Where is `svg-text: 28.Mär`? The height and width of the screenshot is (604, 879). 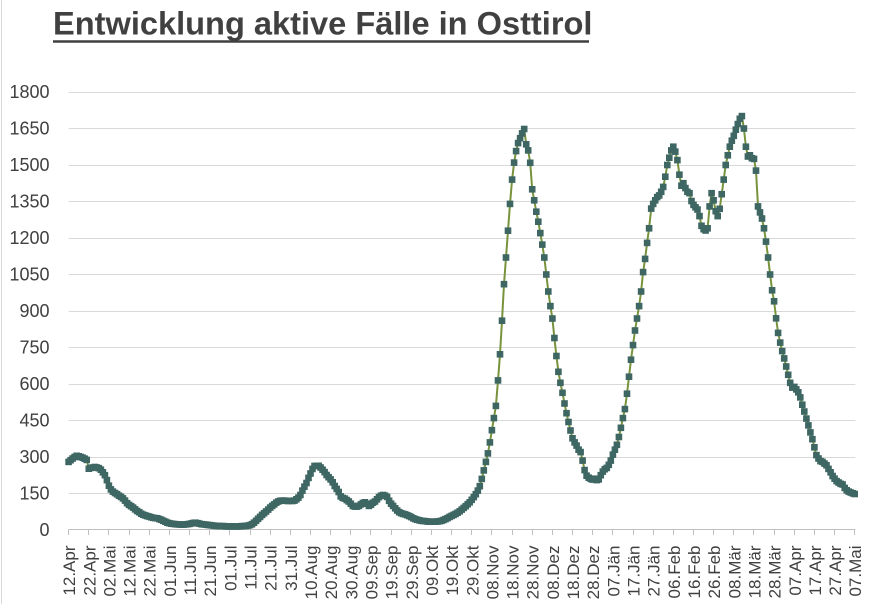 svg-text: 28.Mär is located at coordinates (775, 571).